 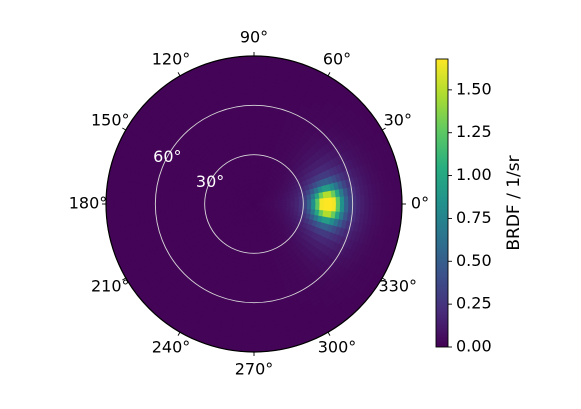 I want to click on angular-tick-label: 0°, so click(x=420, y=203).